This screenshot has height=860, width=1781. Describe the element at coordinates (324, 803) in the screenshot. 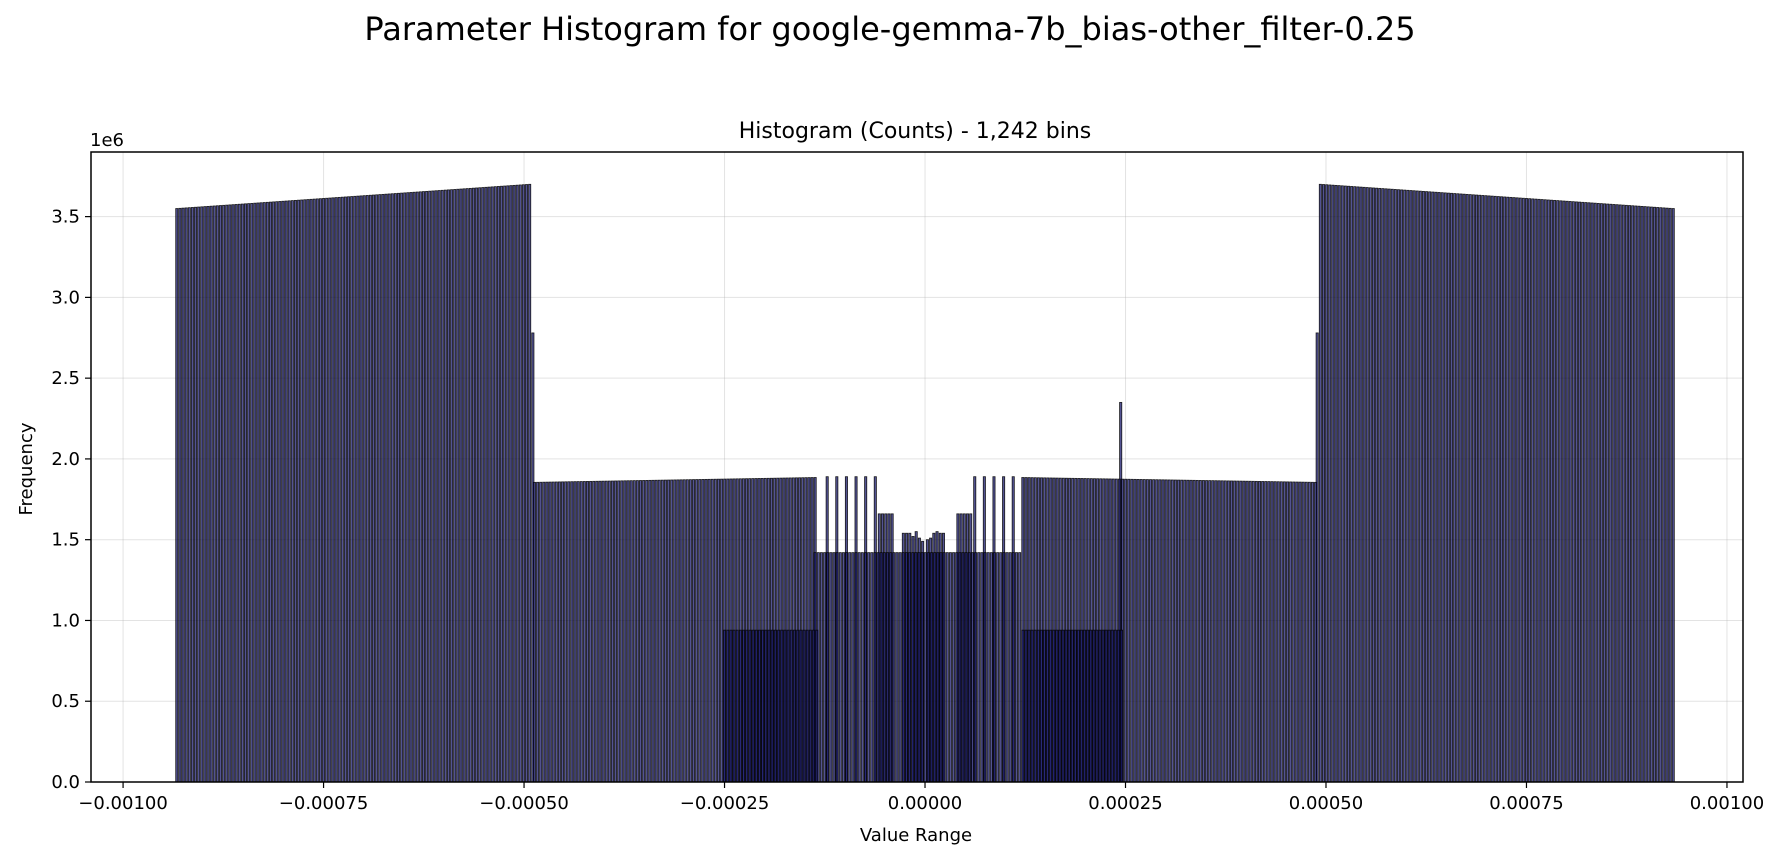

I see `x-tick-label: −0.00075` at that location.